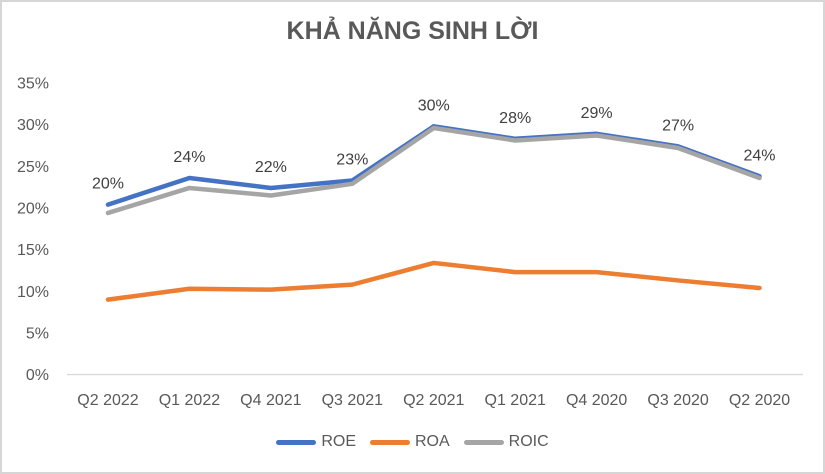 The image size is (825, 474). What do you see at coordinates (390, 442) in the screenshot?
I see `legend-marker-roa` at bounding box center [390, 442].